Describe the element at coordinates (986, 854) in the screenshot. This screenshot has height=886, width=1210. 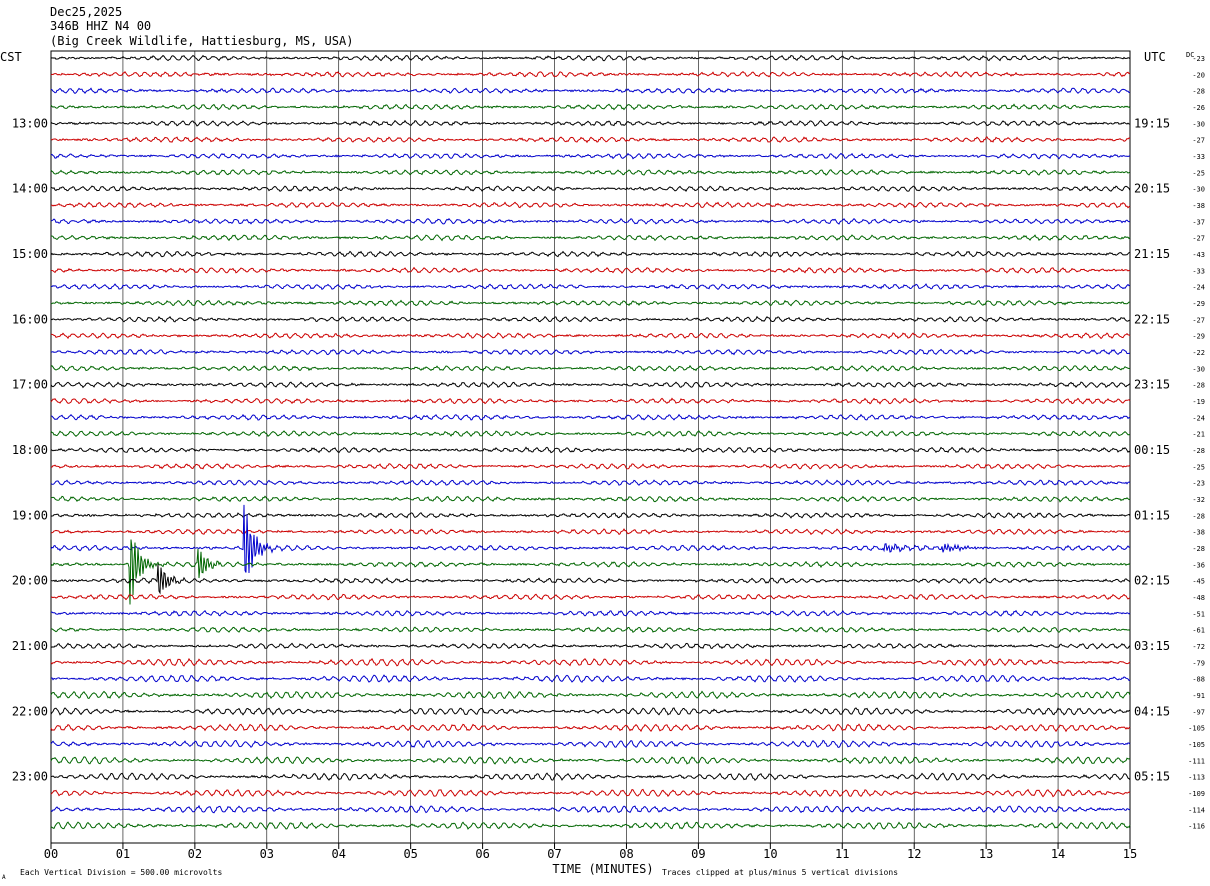
I see `x-tick-label: 13` at that location.